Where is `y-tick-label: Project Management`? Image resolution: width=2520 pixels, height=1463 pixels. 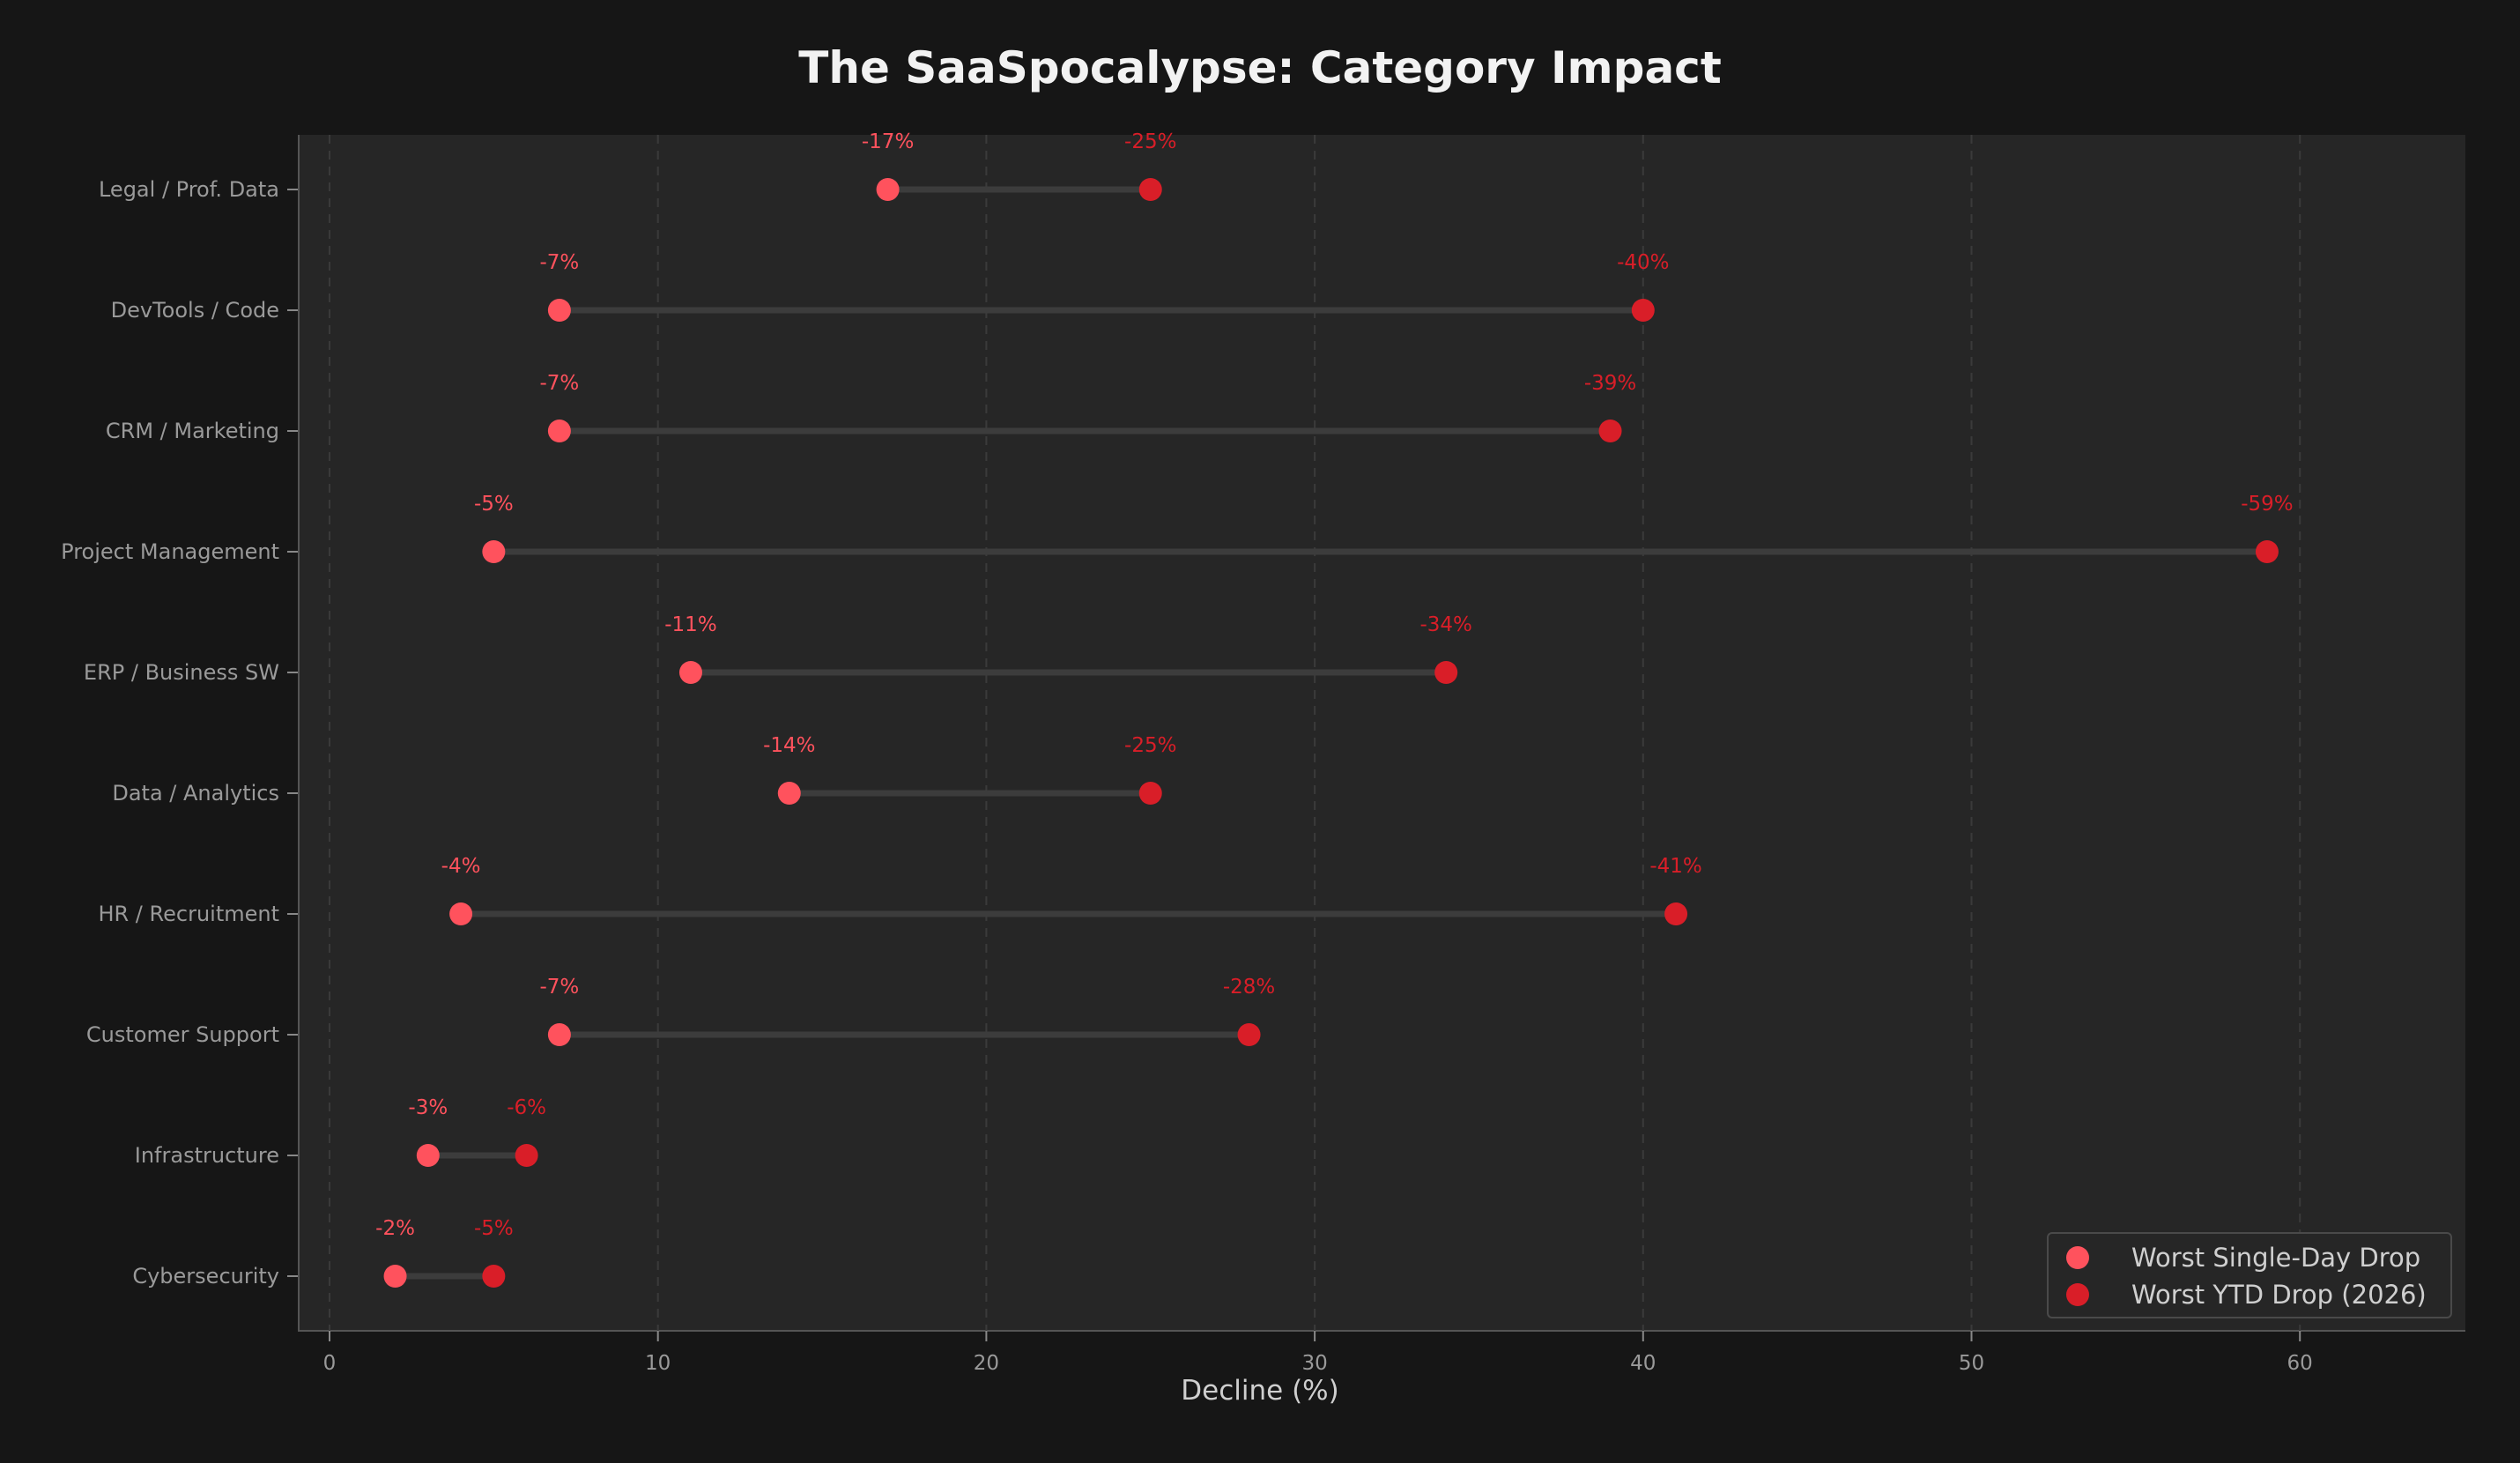
y-tick-label: Project Management is located at coordinates (170, 551).